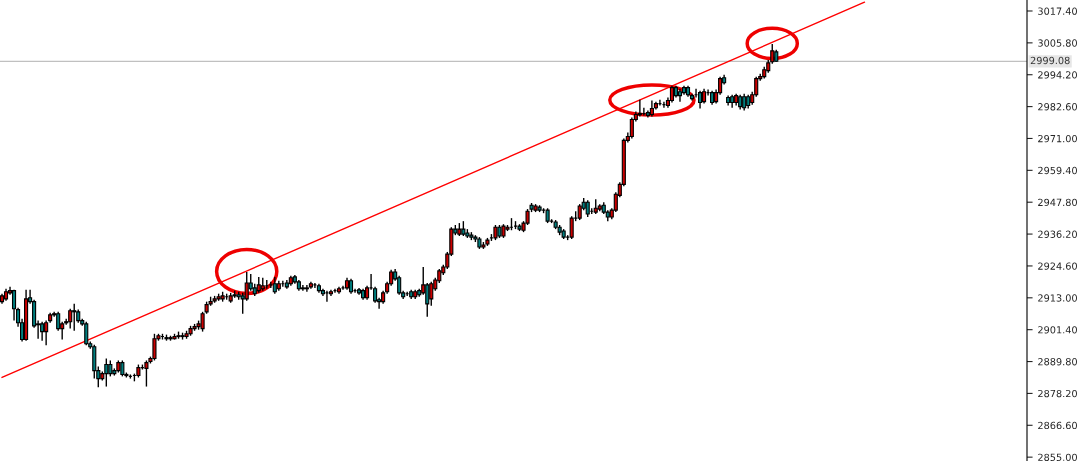 The width and height of the screenshot is (1081, 461). Describe the element at coordinates (1057, 75) in the screenshot. I see `y-tick-label: 2994.20` at that location.